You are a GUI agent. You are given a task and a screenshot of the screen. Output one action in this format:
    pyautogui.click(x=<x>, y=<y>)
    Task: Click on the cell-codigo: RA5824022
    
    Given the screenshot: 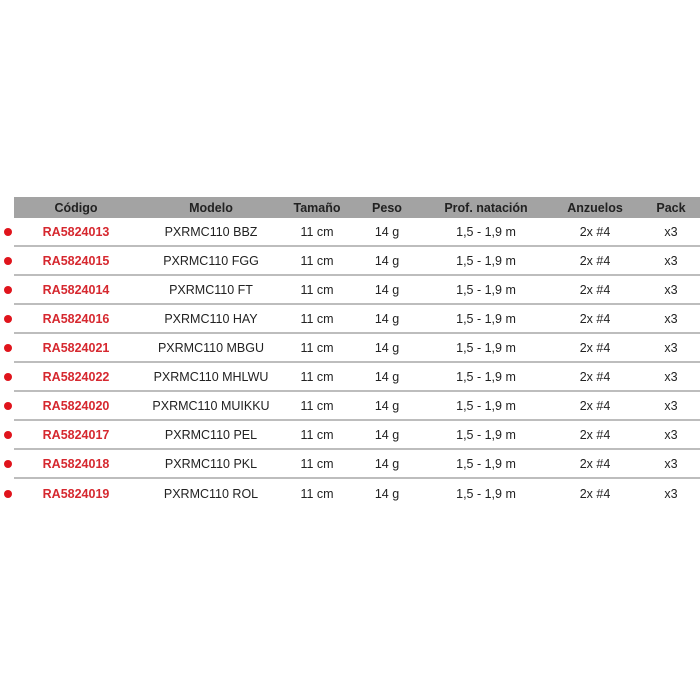 What is the action you would take?
    pyautogui.click(x=76, y=376)
    